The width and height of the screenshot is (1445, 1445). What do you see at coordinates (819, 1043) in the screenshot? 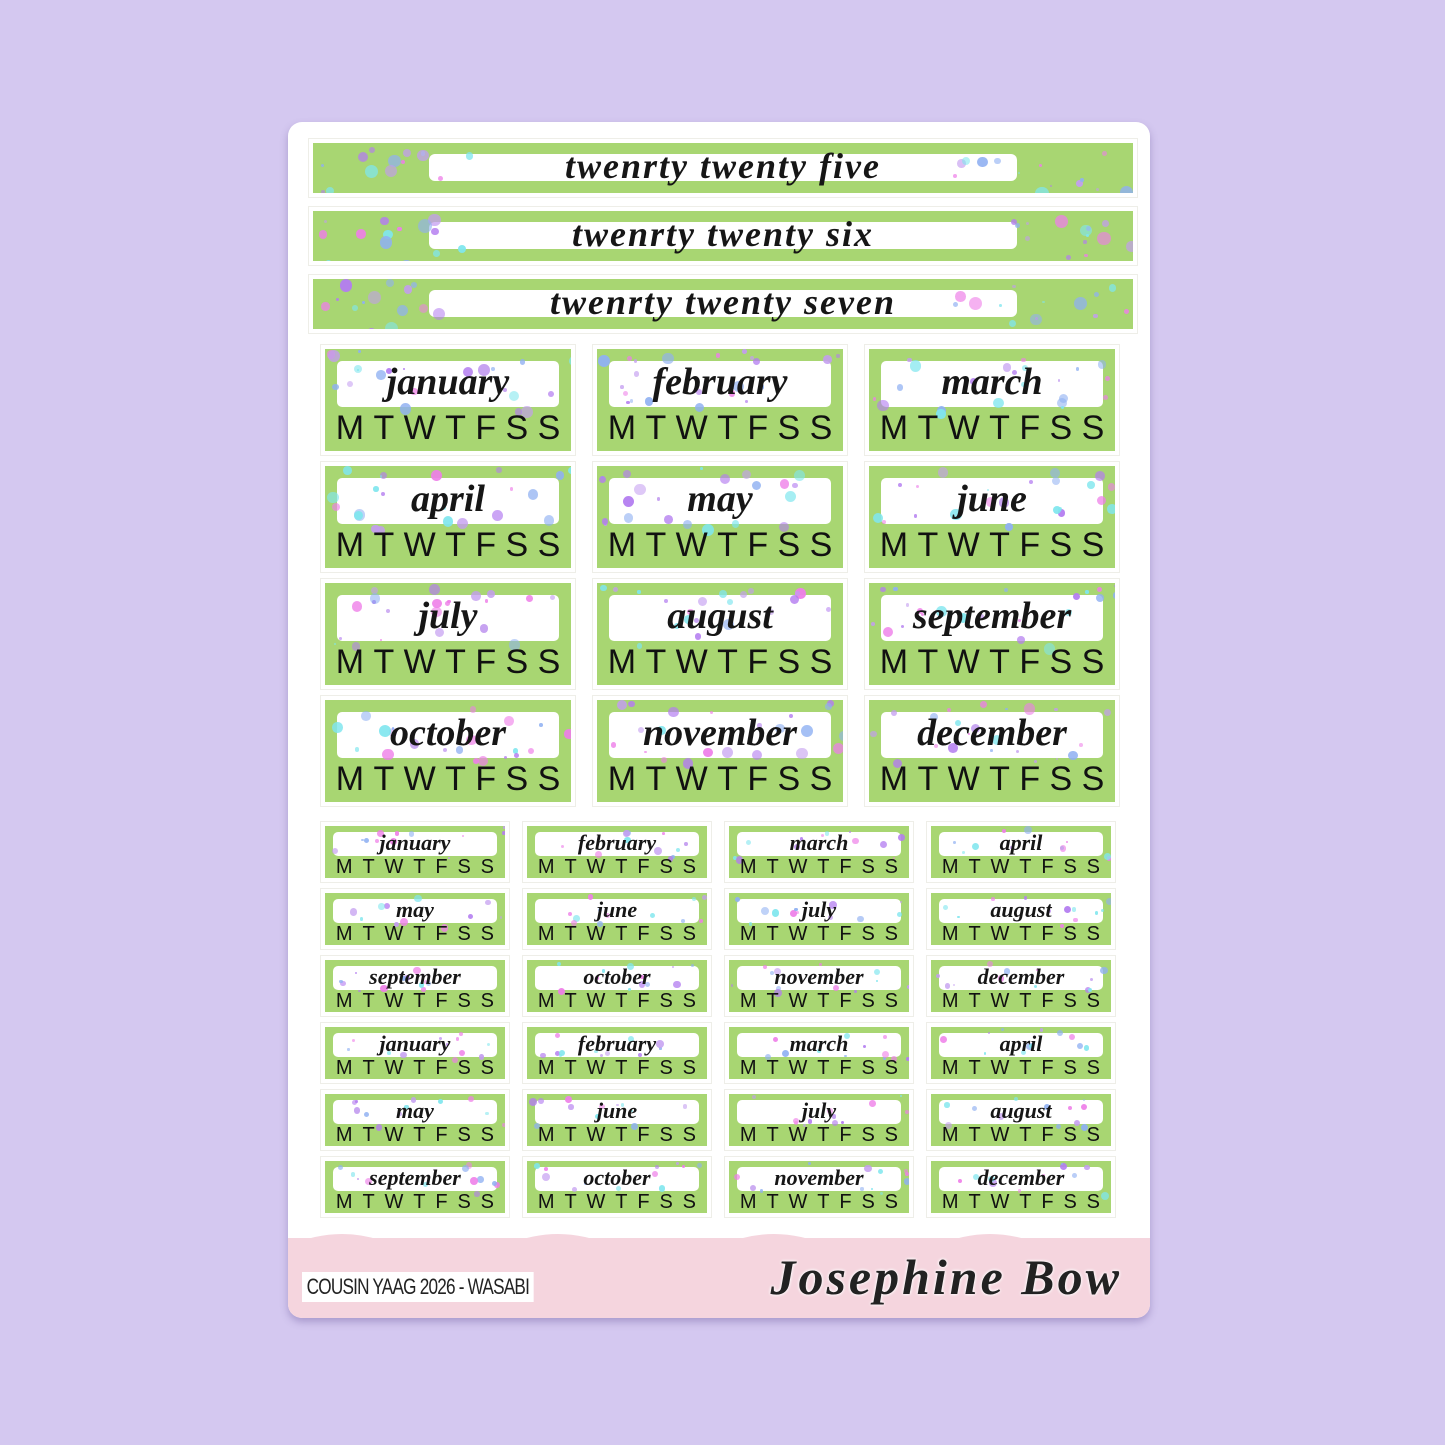
I see `month-name: march` at bounding box center [819, 1043].